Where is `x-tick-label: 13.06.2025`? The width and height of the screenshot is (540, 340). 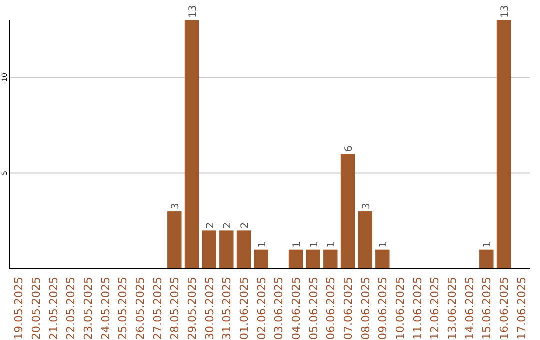 x-tick-label: 13.06.2025 is located at coordinates (452, 308).